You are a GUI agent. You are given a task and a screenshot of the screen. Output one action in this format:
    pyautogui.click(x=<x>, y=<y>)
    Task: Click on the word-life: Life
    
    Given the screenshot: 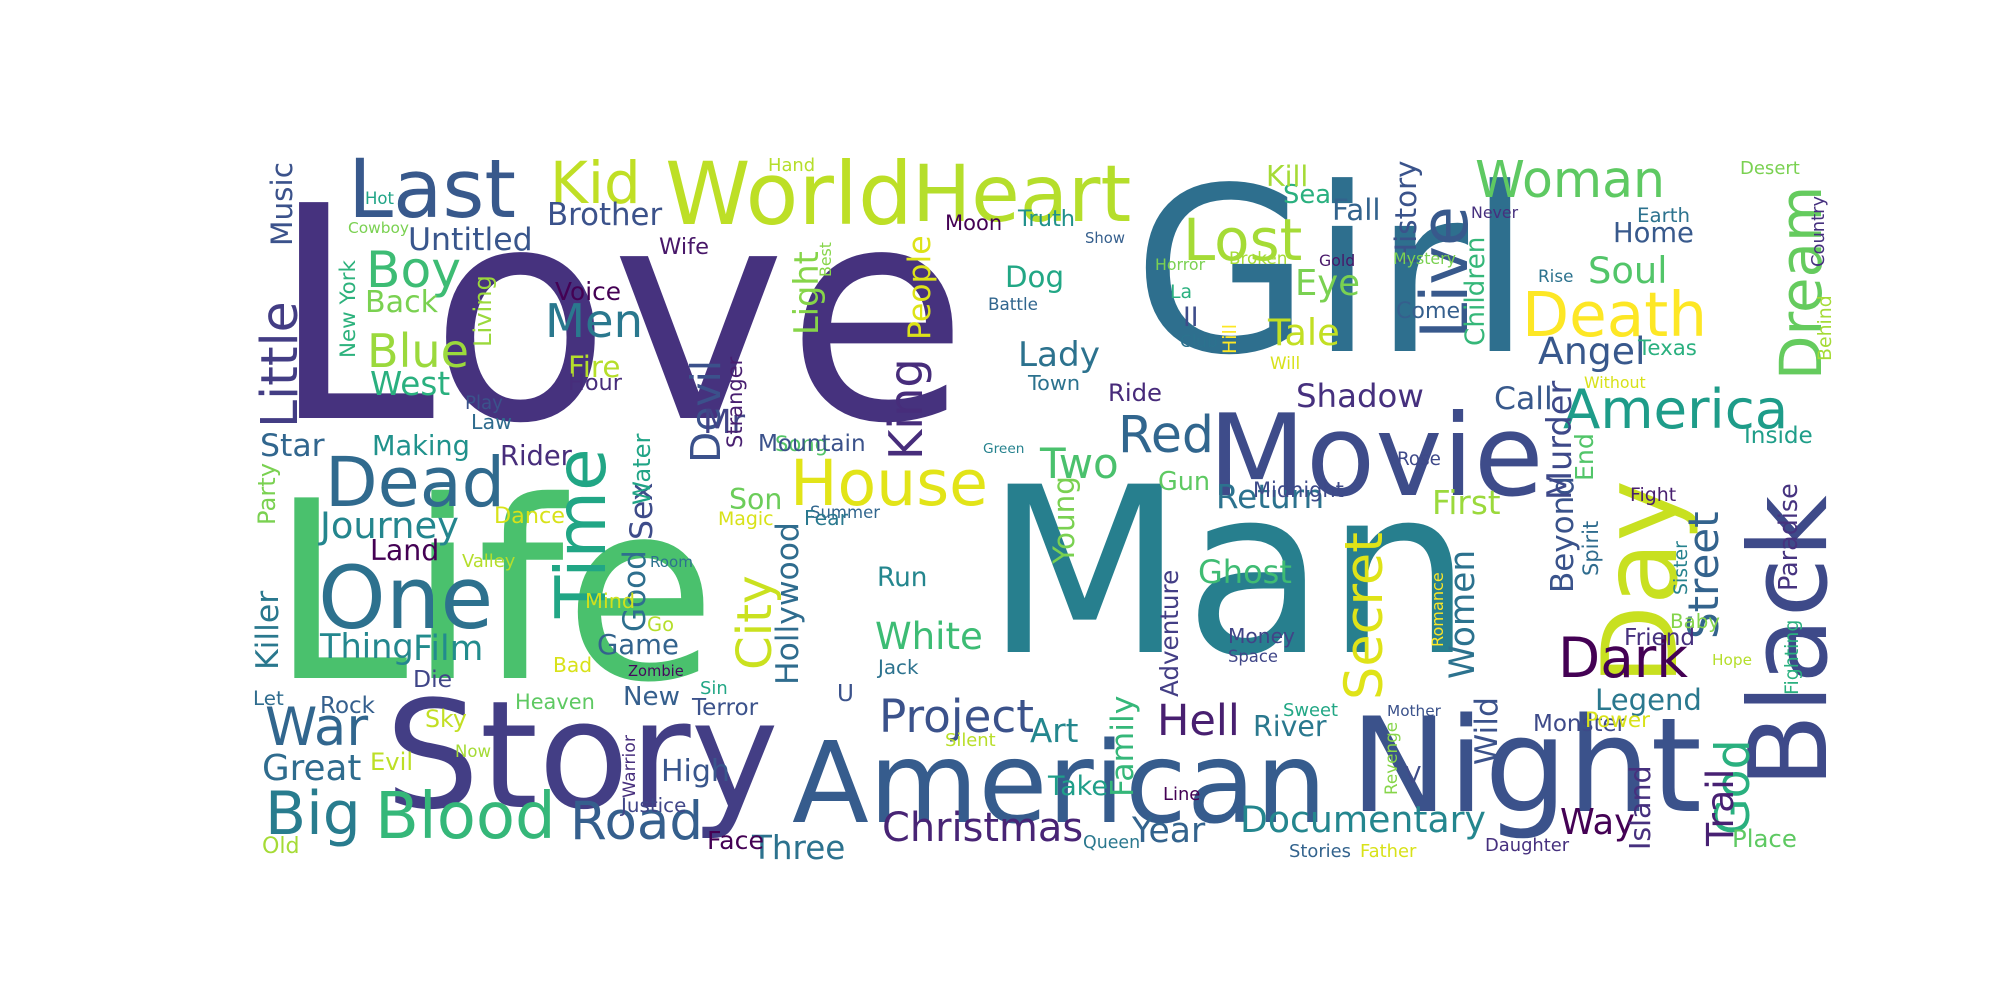 What is the action you would take?
    pyautogui.click(x=493, y=593)
    